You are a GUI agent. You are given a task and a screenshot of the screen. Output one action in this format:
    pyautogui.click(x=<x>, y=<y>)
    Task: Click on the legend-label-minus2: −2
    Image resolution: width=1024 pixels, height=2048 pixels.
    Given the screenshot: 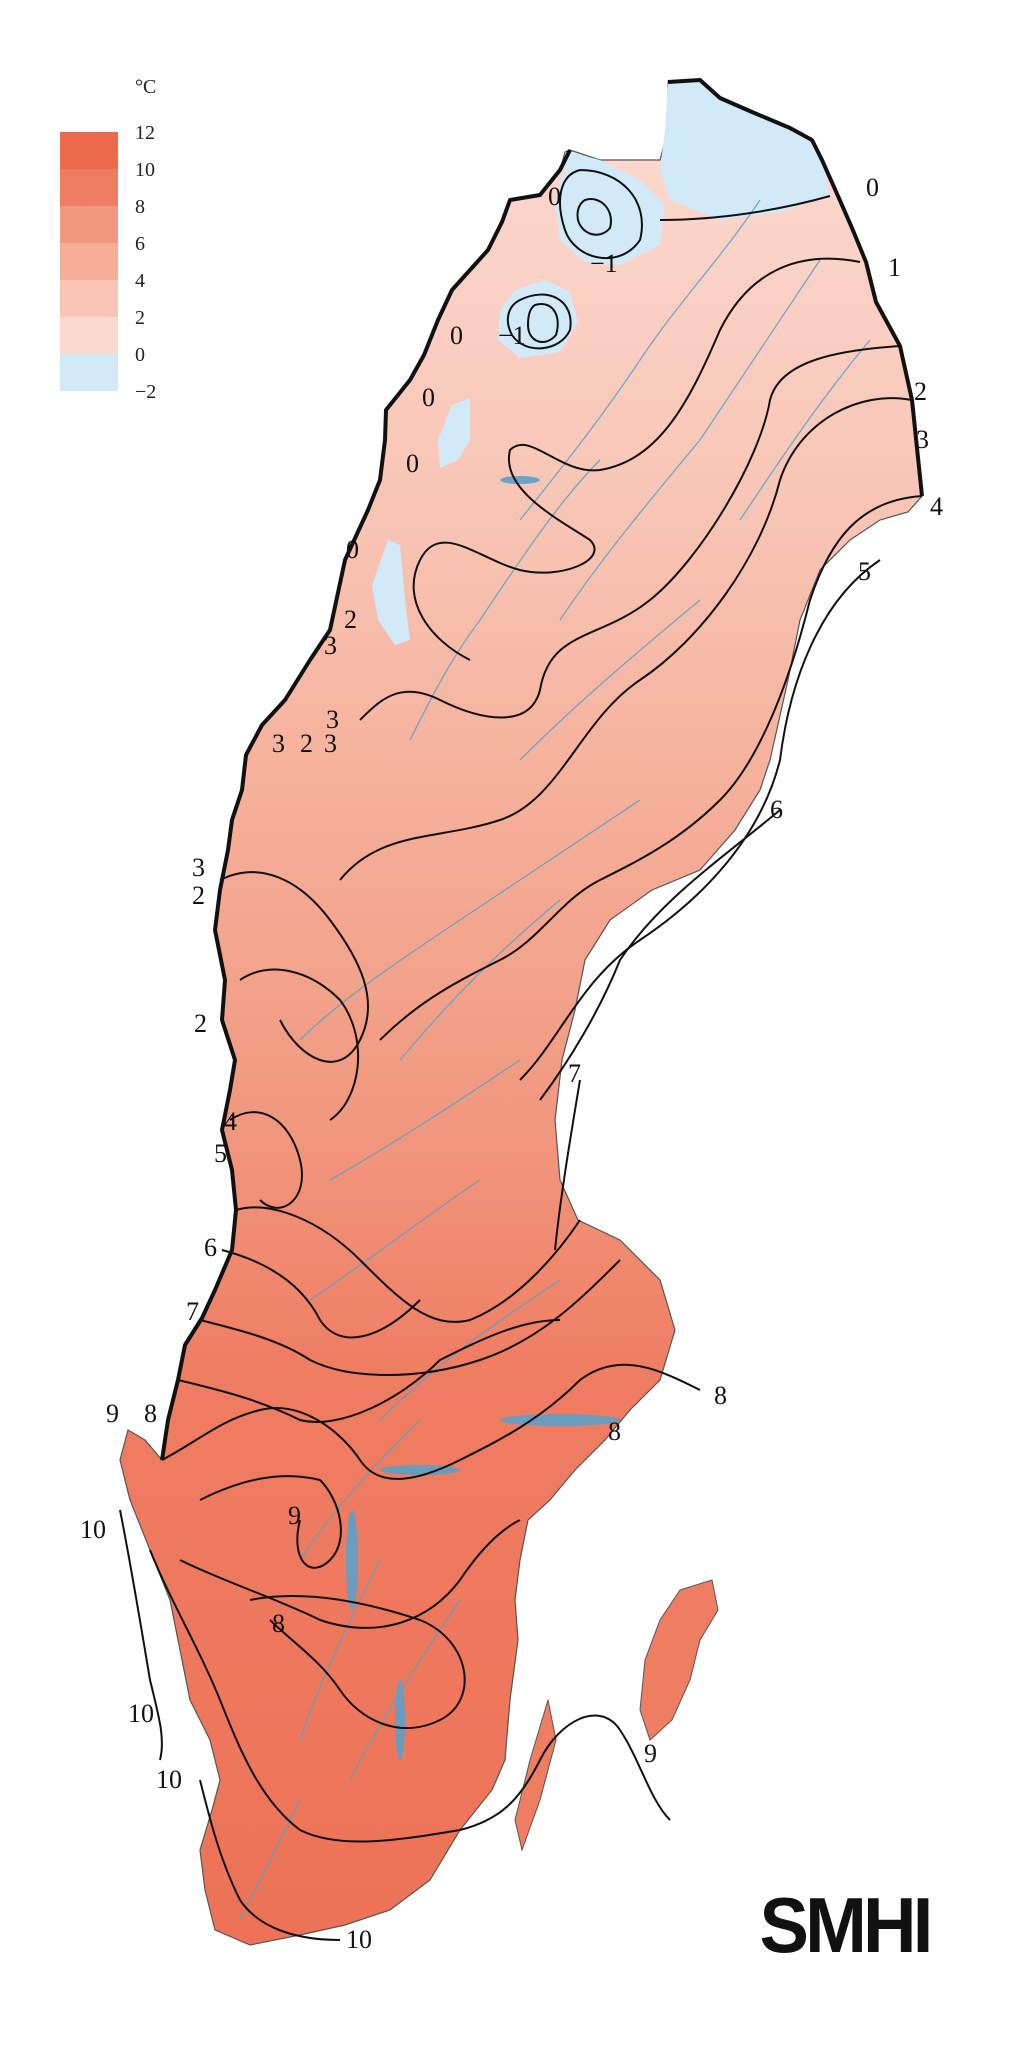 What is the action you would take?
    pyautogui.click(x=146, y=392)
    